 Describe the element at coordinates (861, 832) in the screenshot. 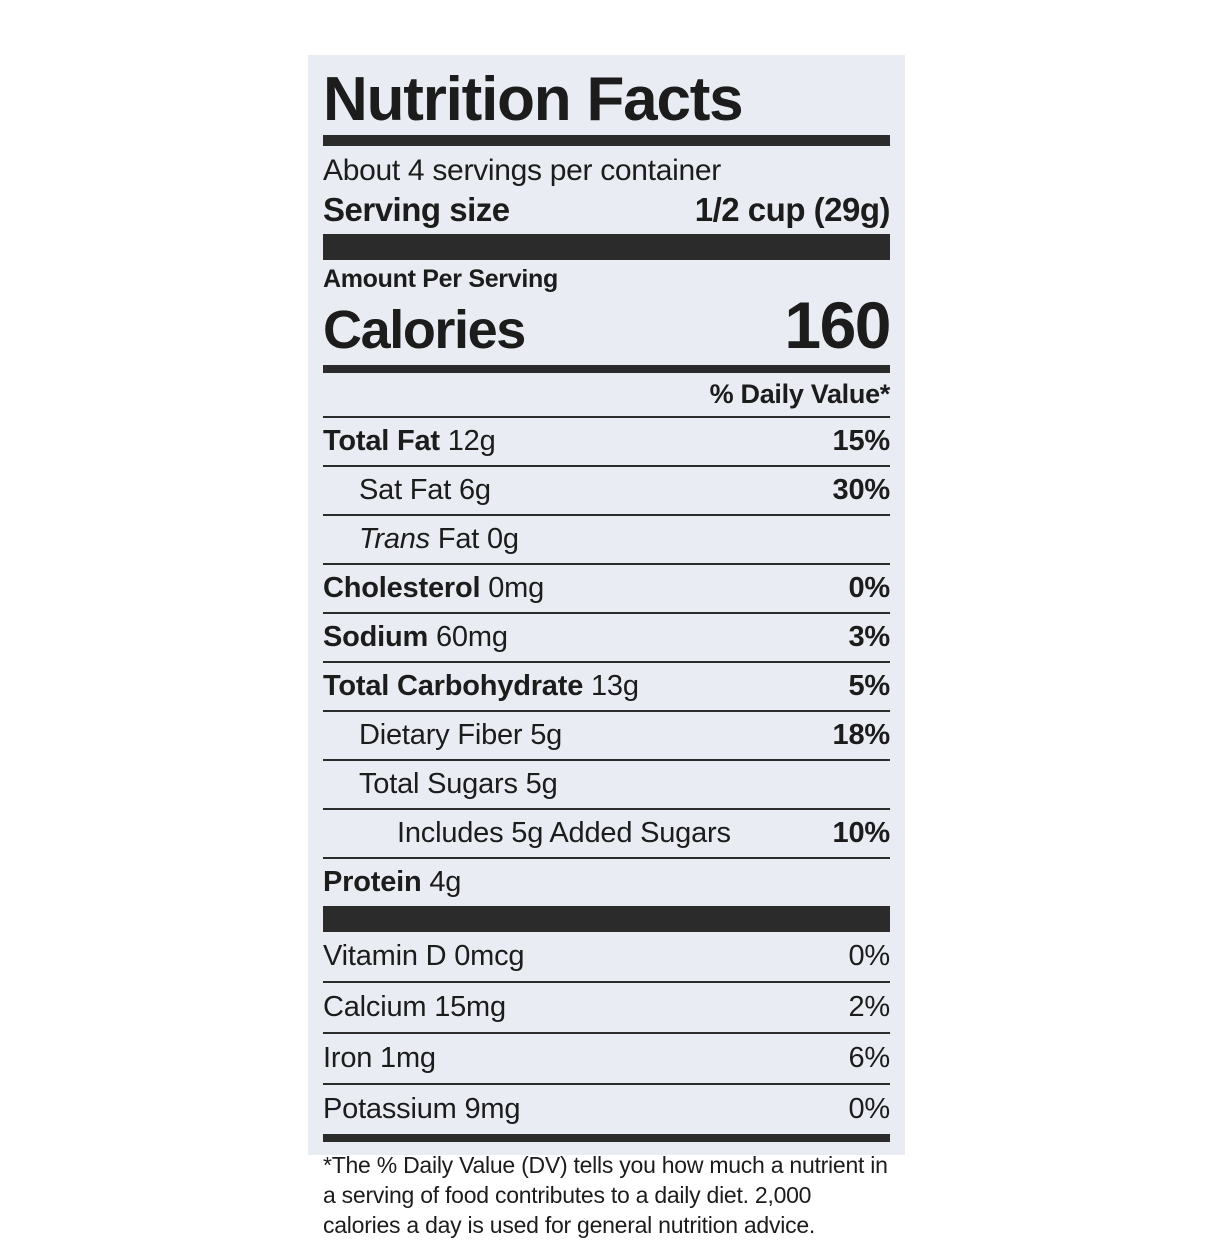

I see `nutrient-percent-added-sugars: 10%` at that location.